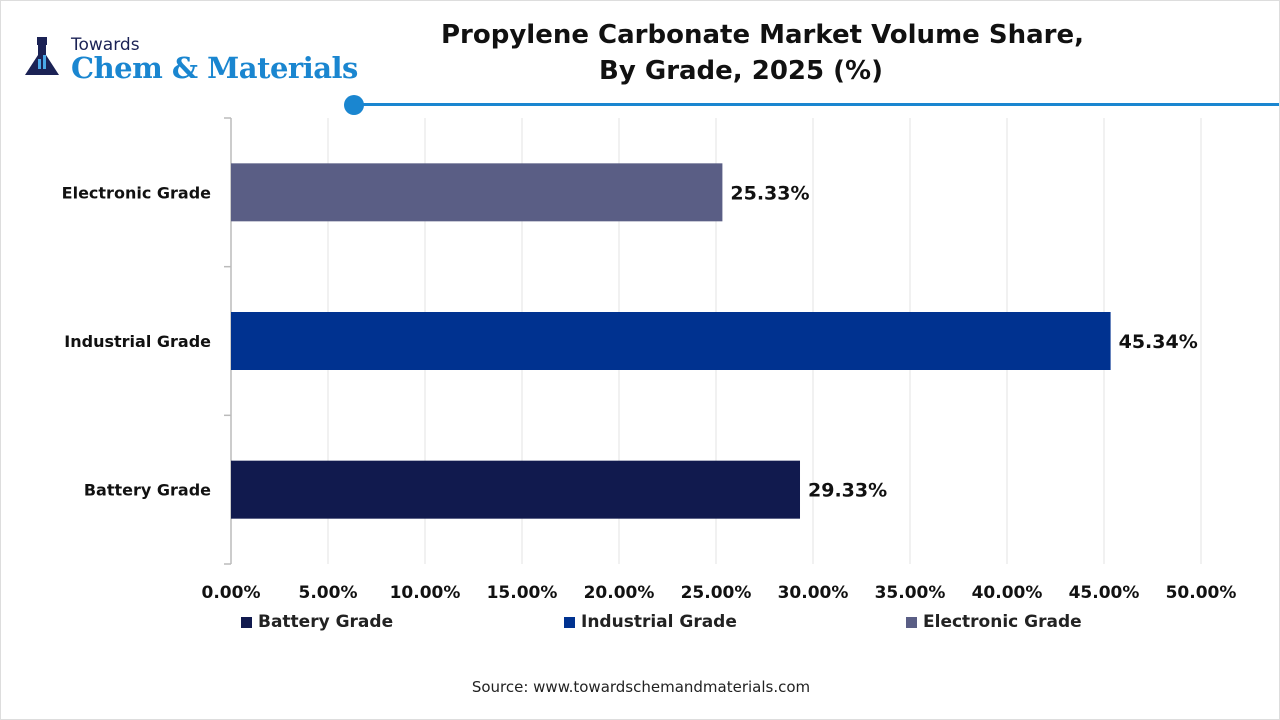 The width and height of the screenshot is (1280, 720). Describe the element at coordinates (1007, 593) in the screenshot. I see `x-tick-label: 40.00%` at that location.